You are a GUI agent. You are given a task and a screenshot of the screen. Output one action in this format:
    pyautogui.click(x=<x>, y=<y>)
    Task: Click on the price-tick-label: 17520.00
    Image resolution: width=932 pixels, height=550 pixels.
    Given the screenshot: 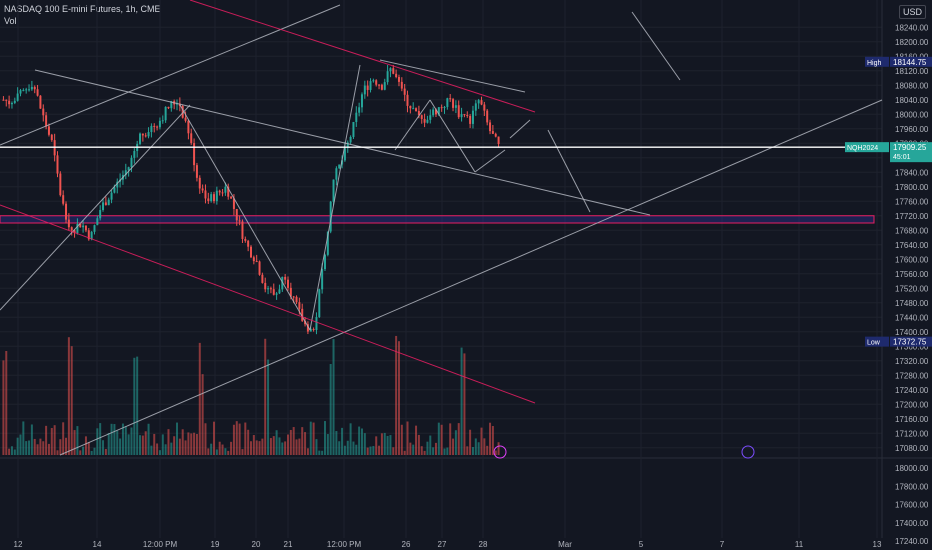 What is the action you would take?
    pyautogui.click(x=912, y=288)
    